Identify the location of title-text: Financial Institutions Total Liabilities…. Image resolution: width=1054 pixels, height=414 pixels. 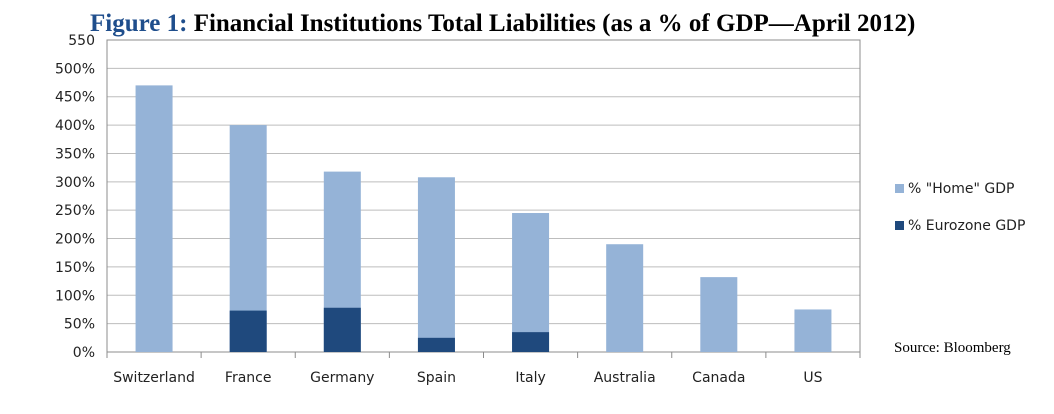
(554, 23).